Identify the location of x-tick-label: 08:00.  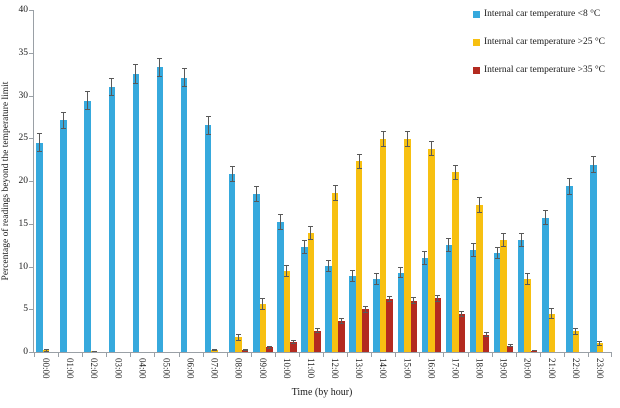
(238, 368).